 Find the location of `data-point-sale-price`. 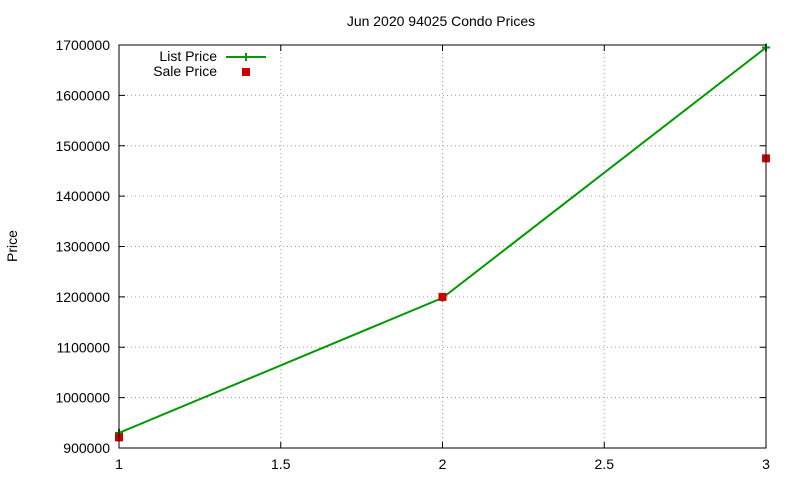

data-point-sale-price is located at coordinates (442, 296).